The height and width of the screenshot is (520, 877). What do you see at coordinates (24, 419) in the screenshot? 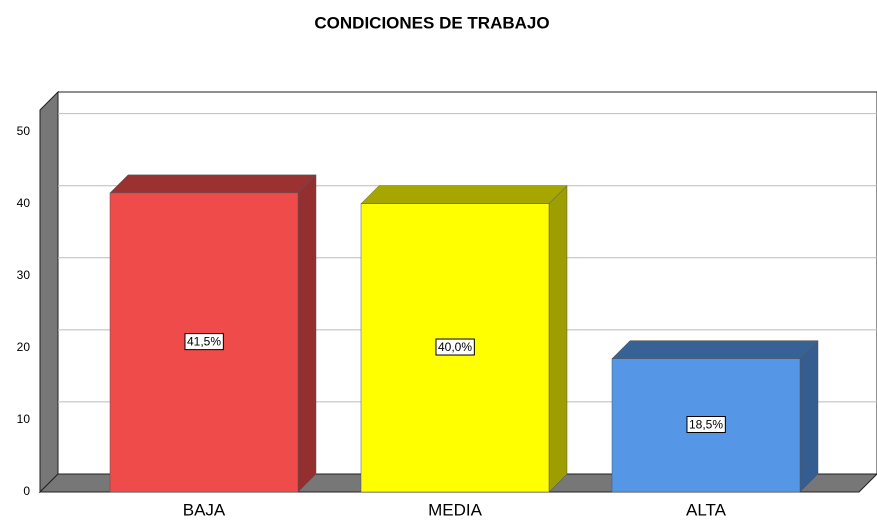
I see `y-tick-label: 10` at bounding box center [24, 419].